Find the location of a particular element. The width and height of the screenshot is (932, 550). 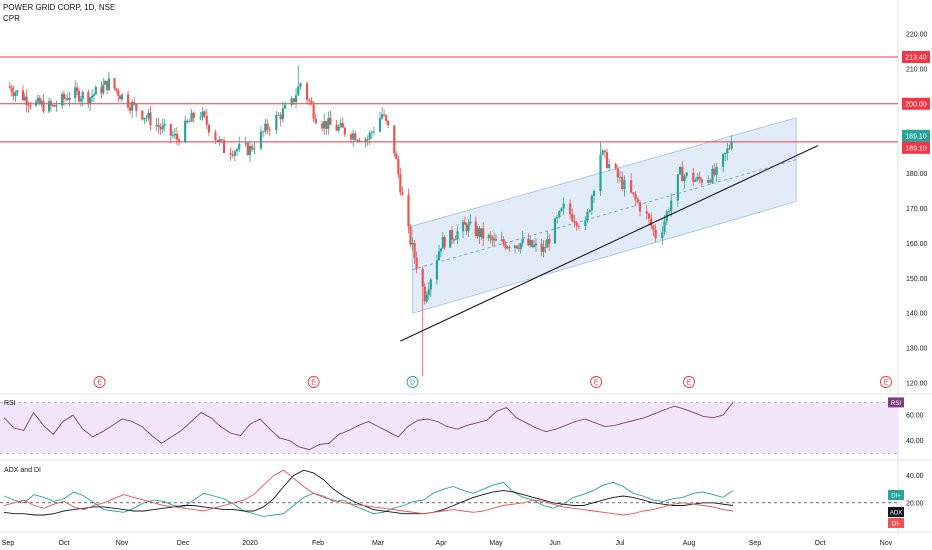

price-label-bg is located at coordinates (916, 147).